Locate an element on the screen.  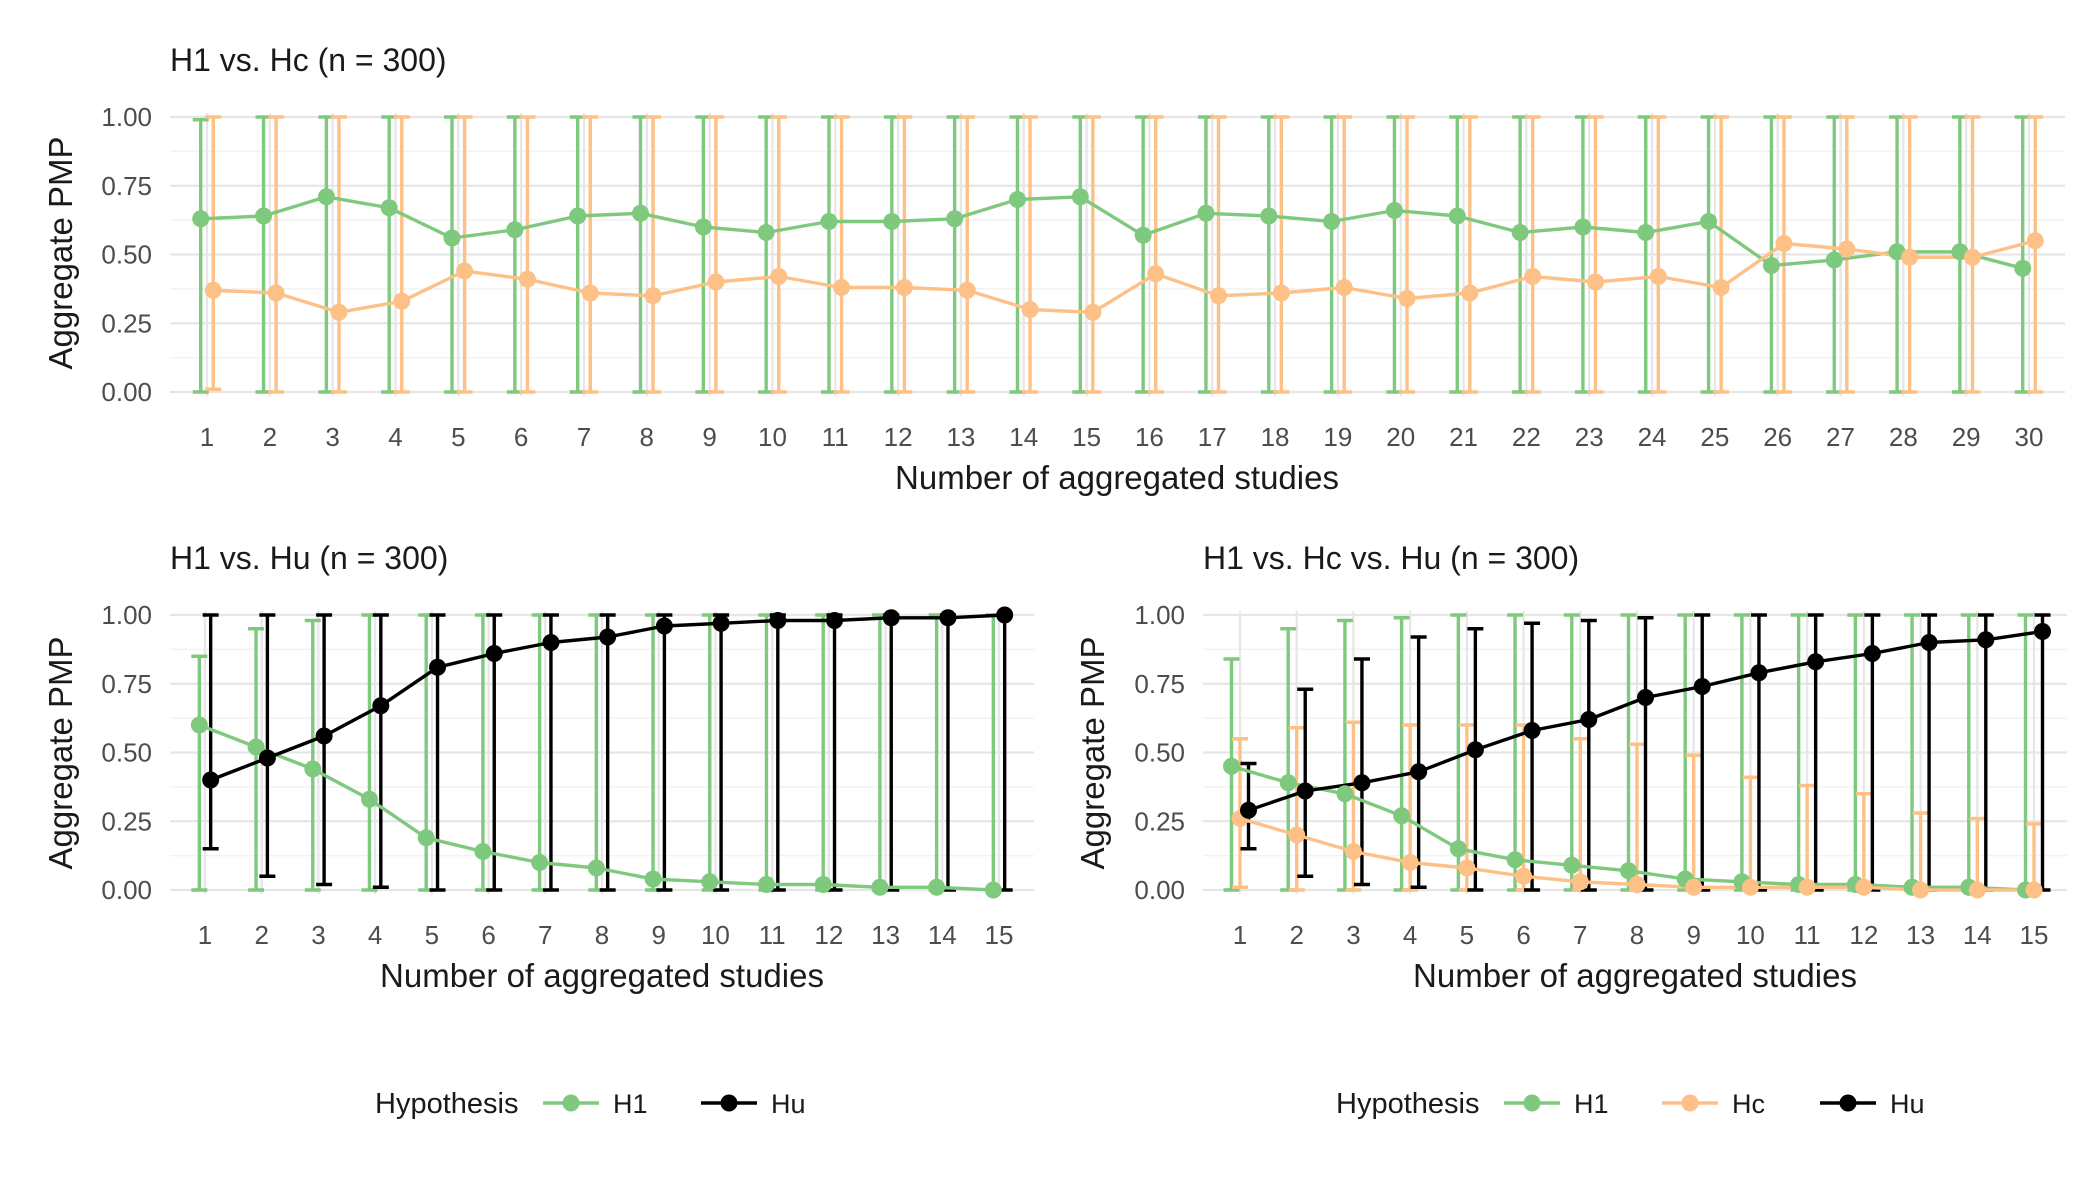
legend-item-hu: Hu is located at coordinates (1872, 1104).